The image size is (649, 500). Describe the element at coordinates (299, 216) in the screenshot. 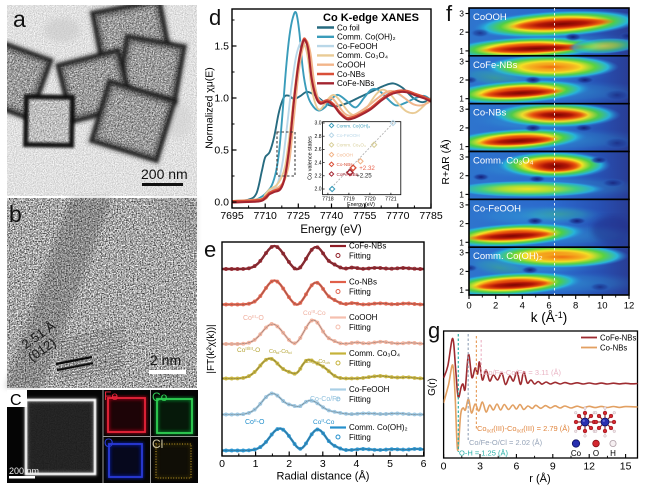

I see `svg-text: 7725` at that location.